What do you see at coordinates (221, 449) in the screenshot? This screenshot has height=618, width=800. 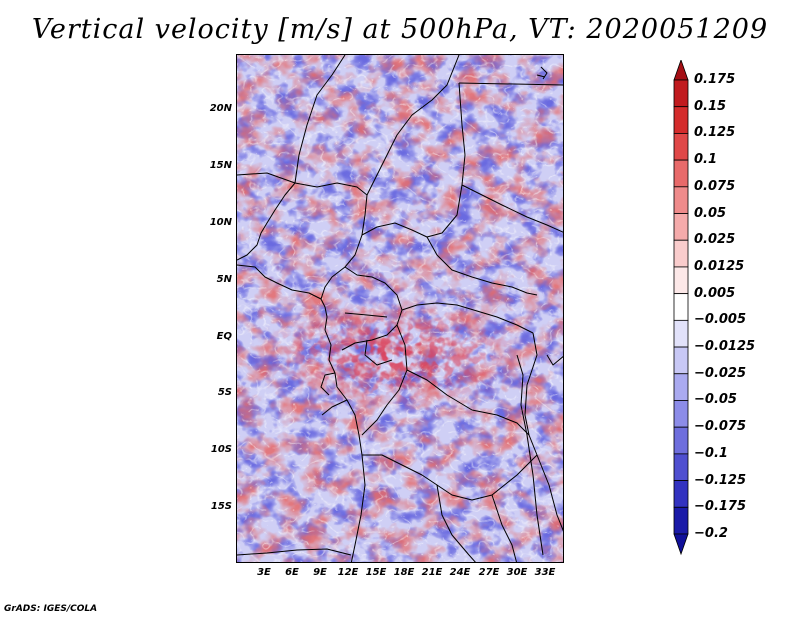 I see `lat-label-10s: 10S` at bounding box center [221, 449].